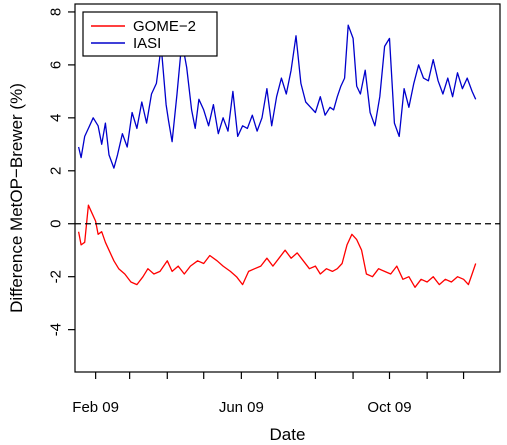 The image size is (507, 445). I want to click on x-tick-label: Jun 09, so click(241, 407).